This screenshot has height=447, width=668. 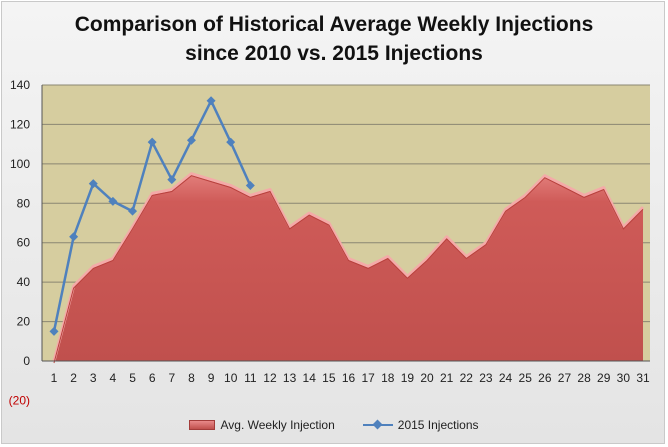 What do you see at coordinates (26, 361) in the screenshot?
I see `y-tick-label: 0` at bounding box center [26, 361].